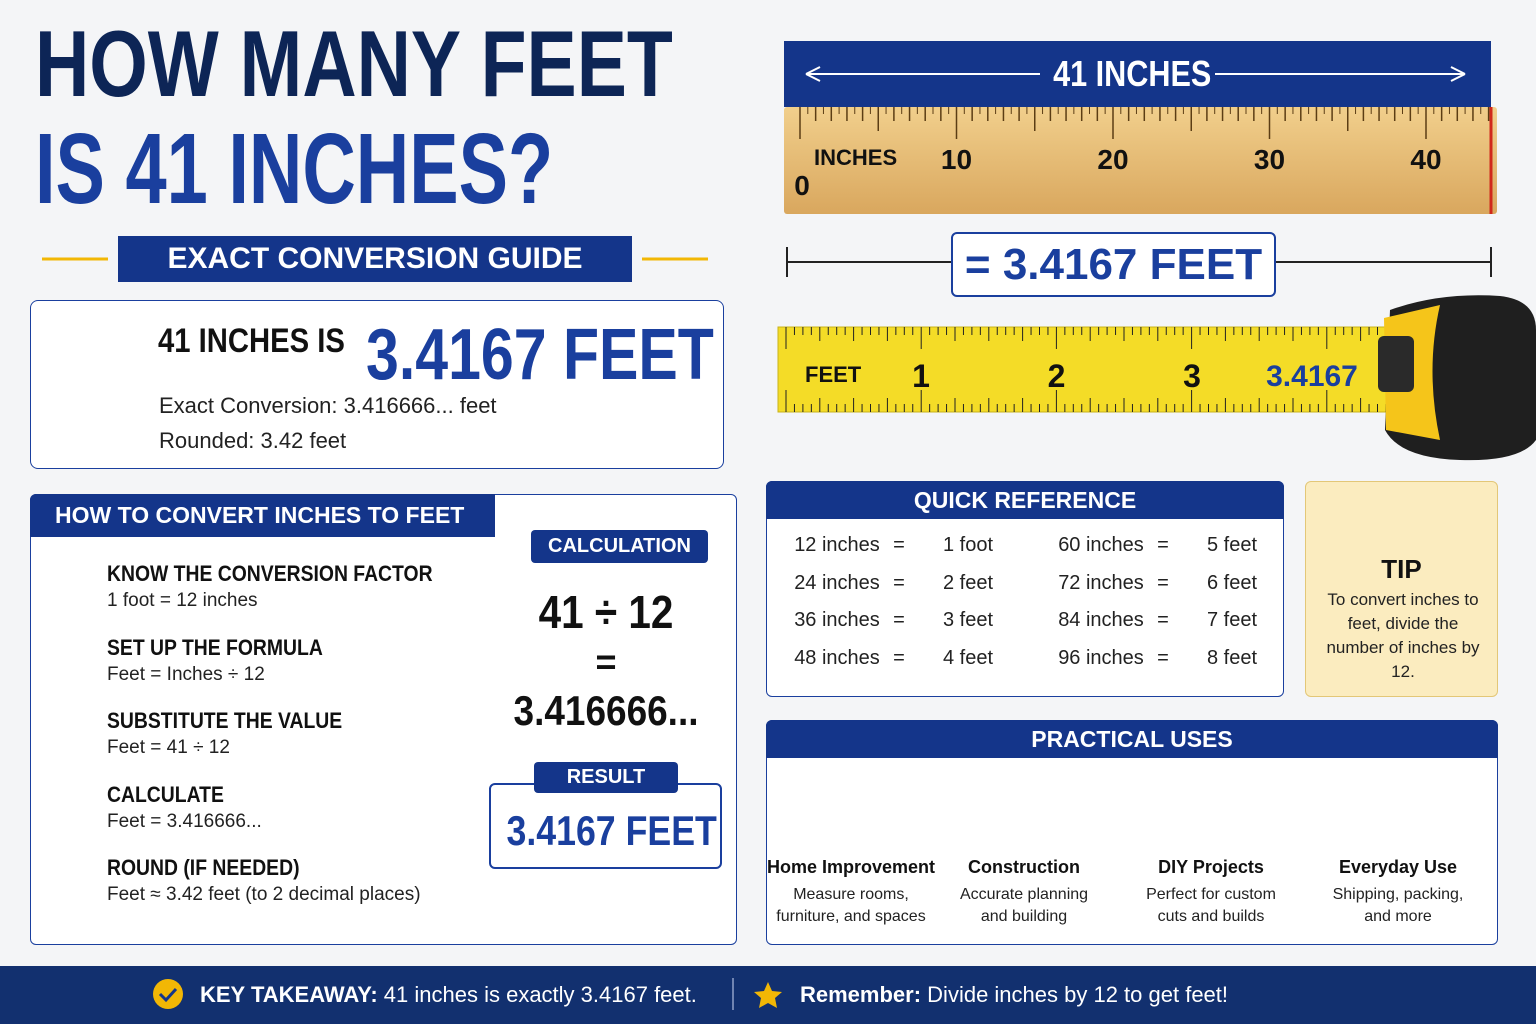 This screenshot has width=1536, height=1024. I want to click on use-text: Measure rooms, furniture, and spaces, so click(851, 905).